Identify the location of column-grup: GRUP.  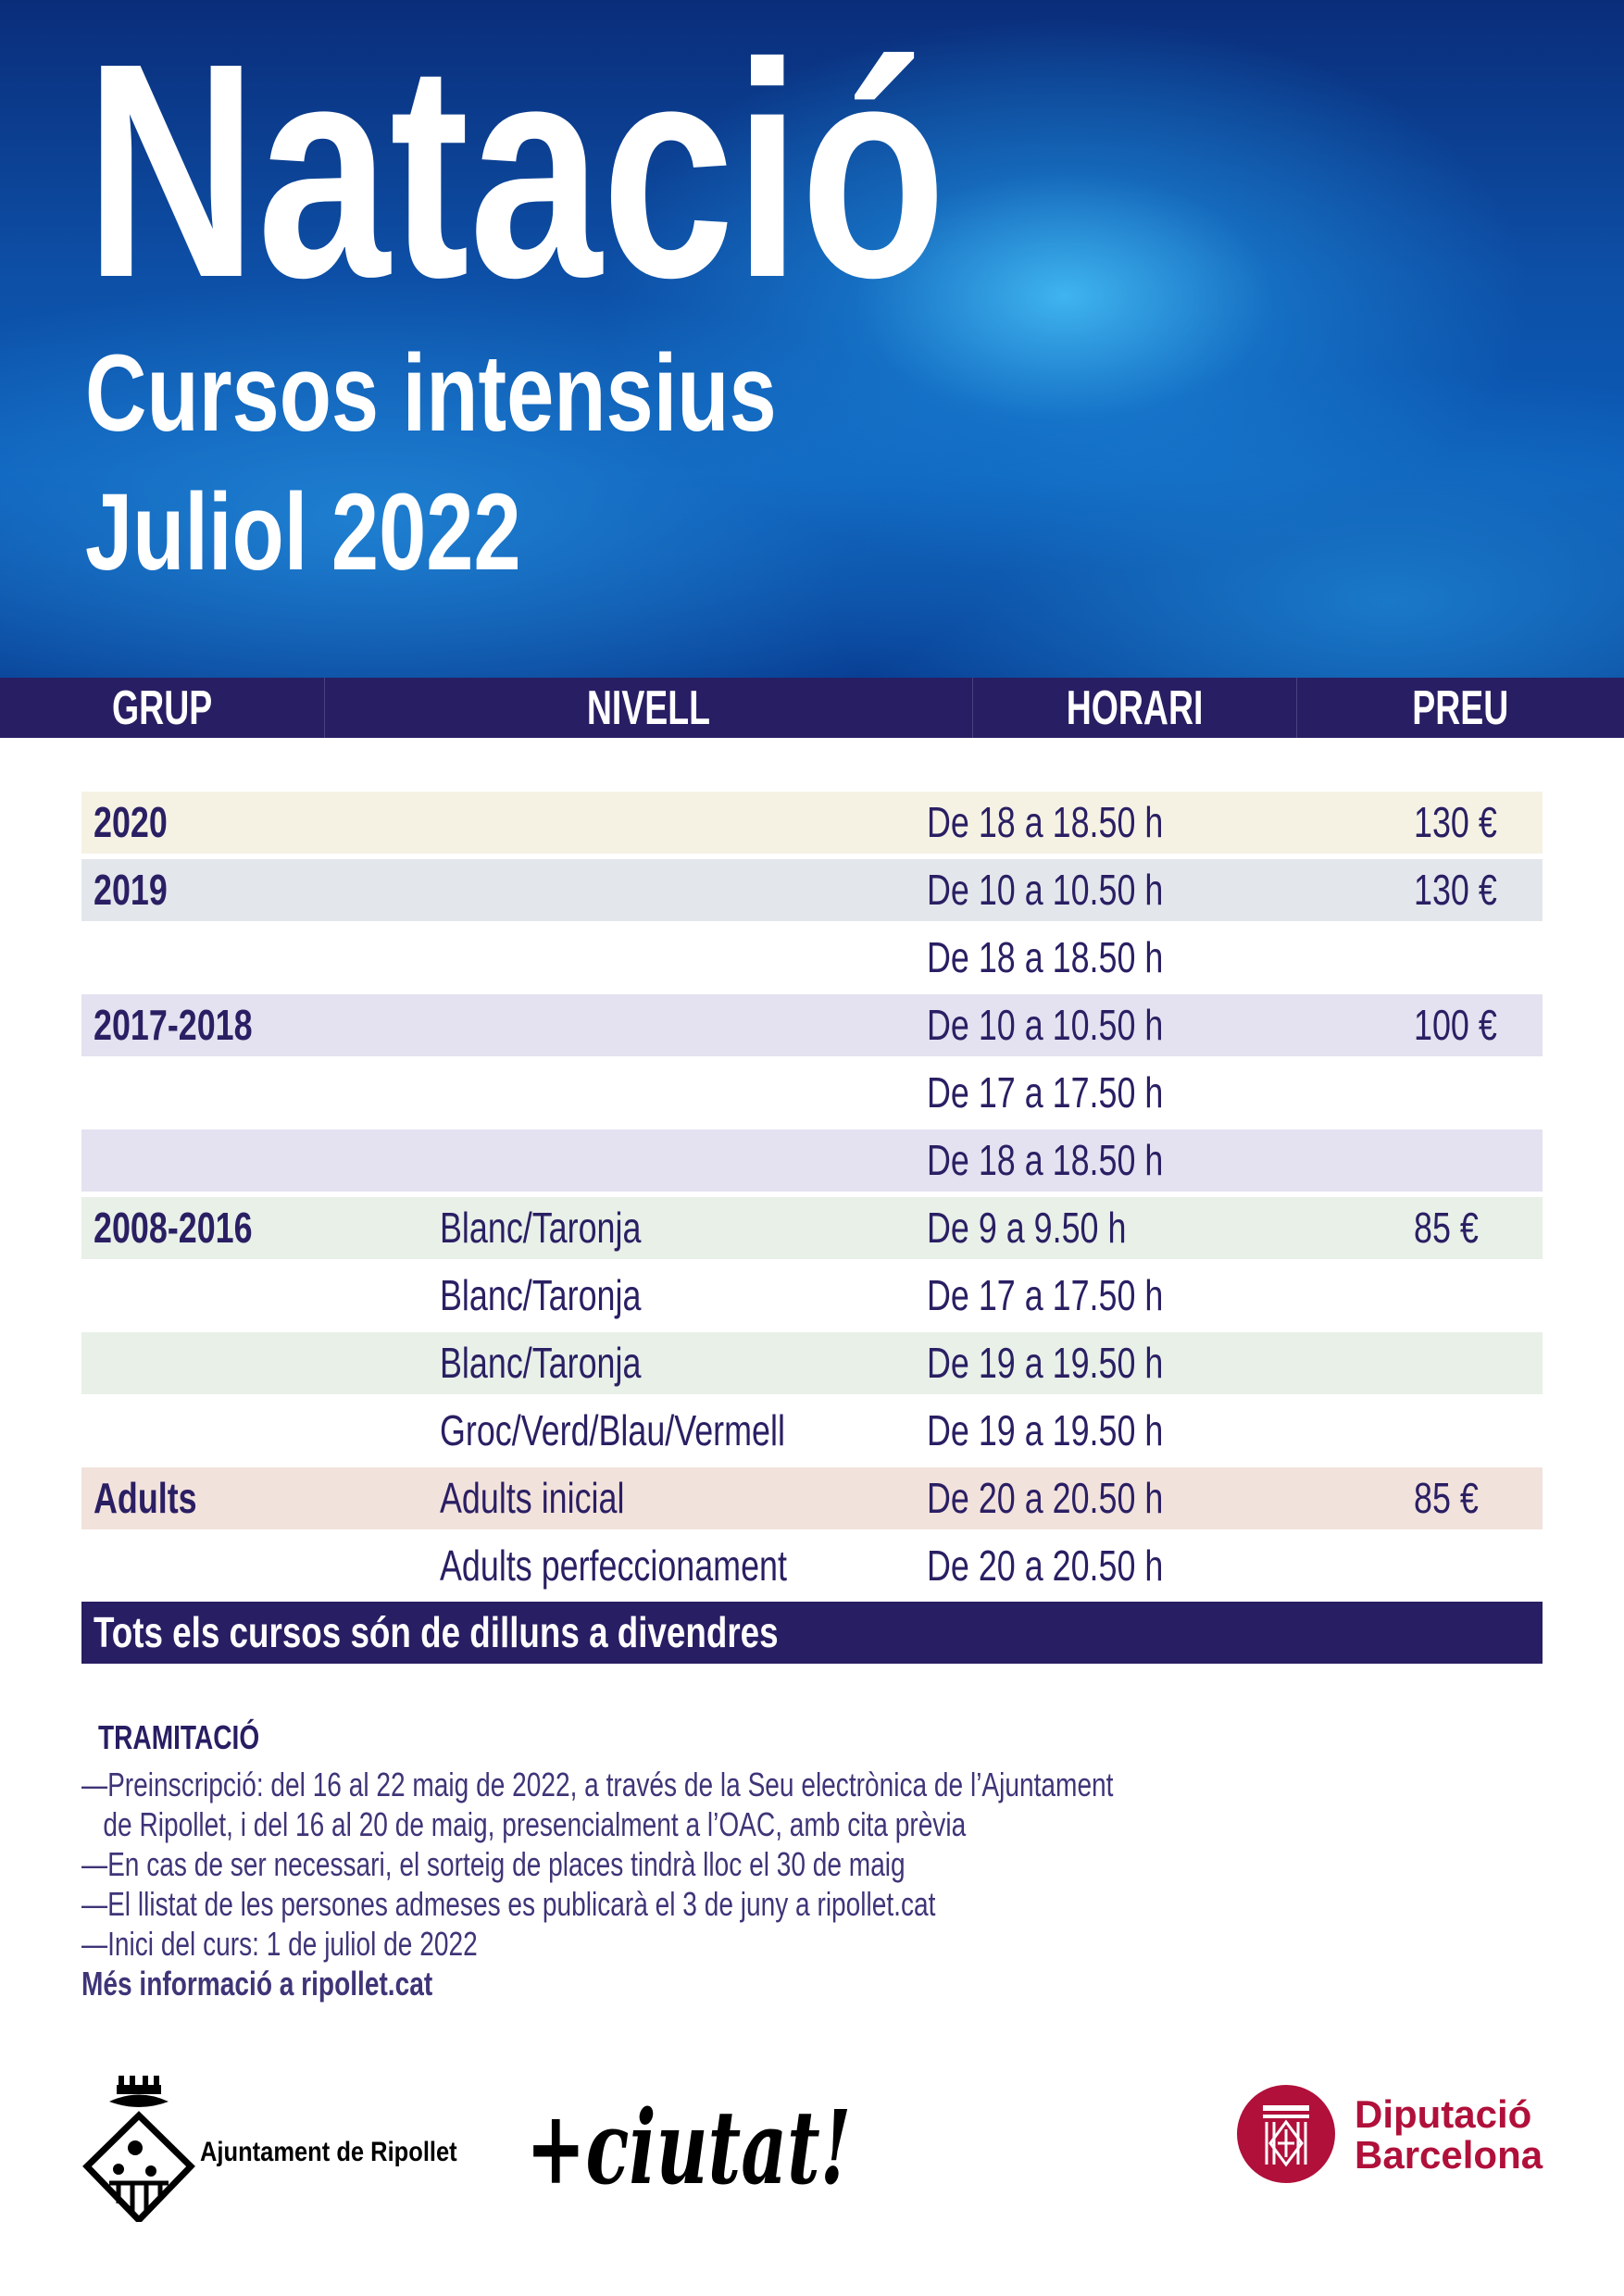
(162, 708).